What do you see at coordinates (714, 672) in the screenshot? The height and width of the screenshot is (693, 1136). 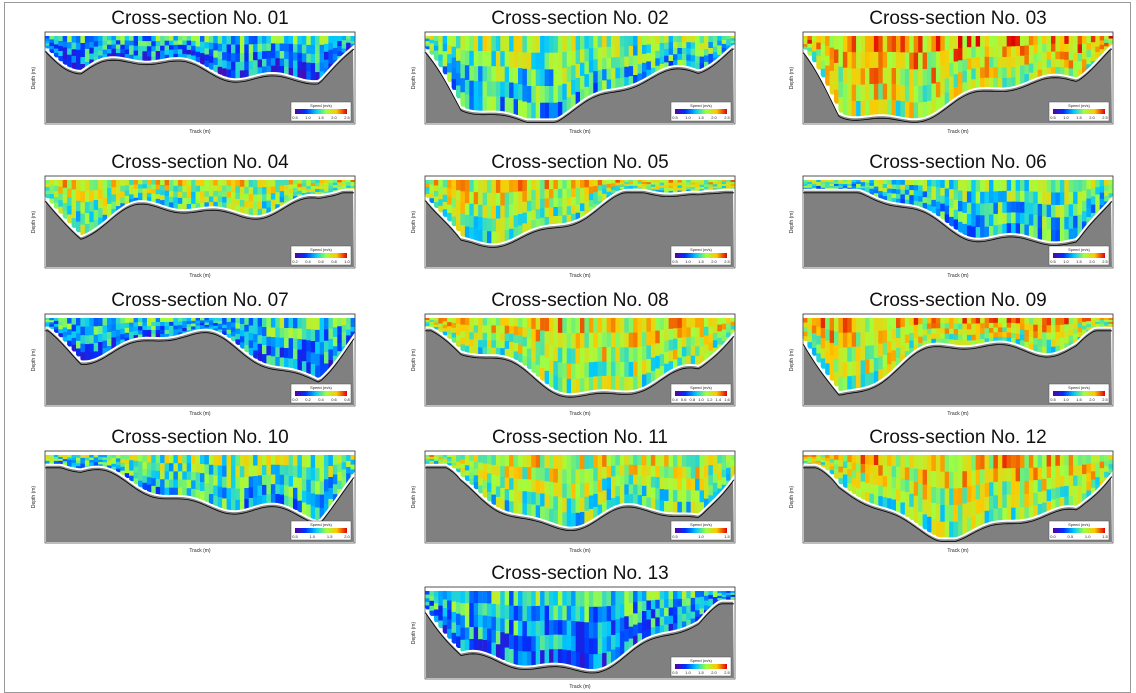 I see `colorbar-tick-label: 2.0` at bounding box center [714, 672].